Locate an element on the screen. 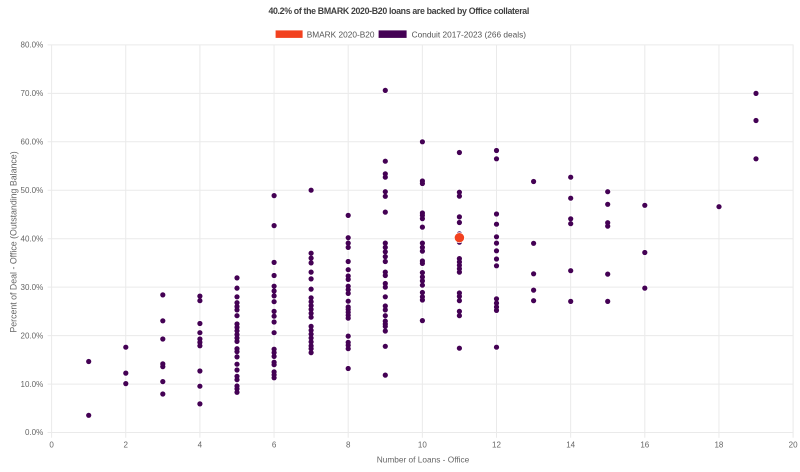 The width and height of the screenshot is (800, 472). svg-text: 60.0% is located at coordinates (32, 142).